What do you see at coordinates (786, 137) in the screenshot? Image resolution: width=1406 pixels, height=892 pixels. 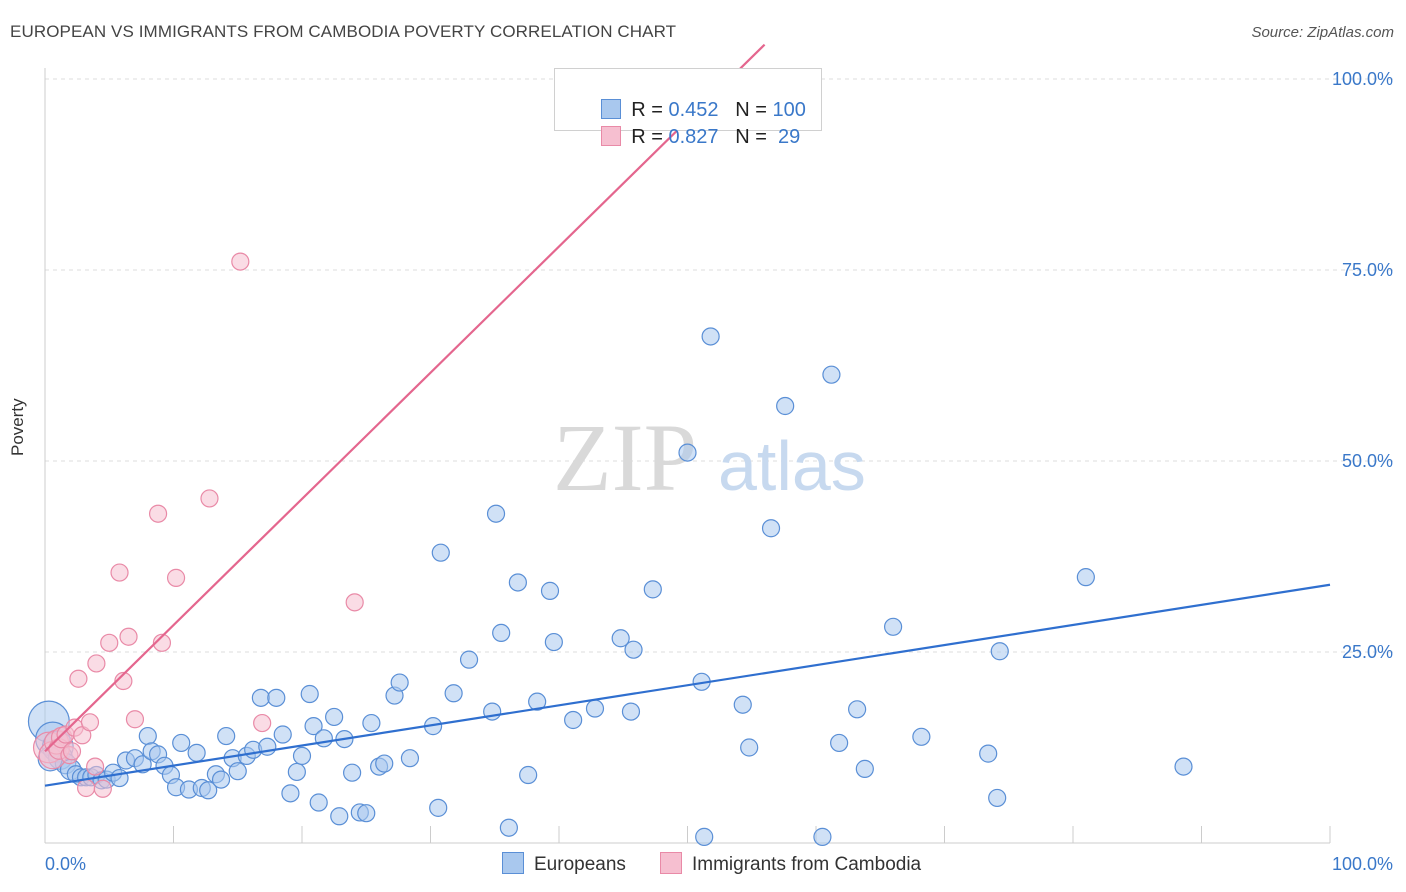 I see `legend-n-value: 29` at bounding box center [786, 137].